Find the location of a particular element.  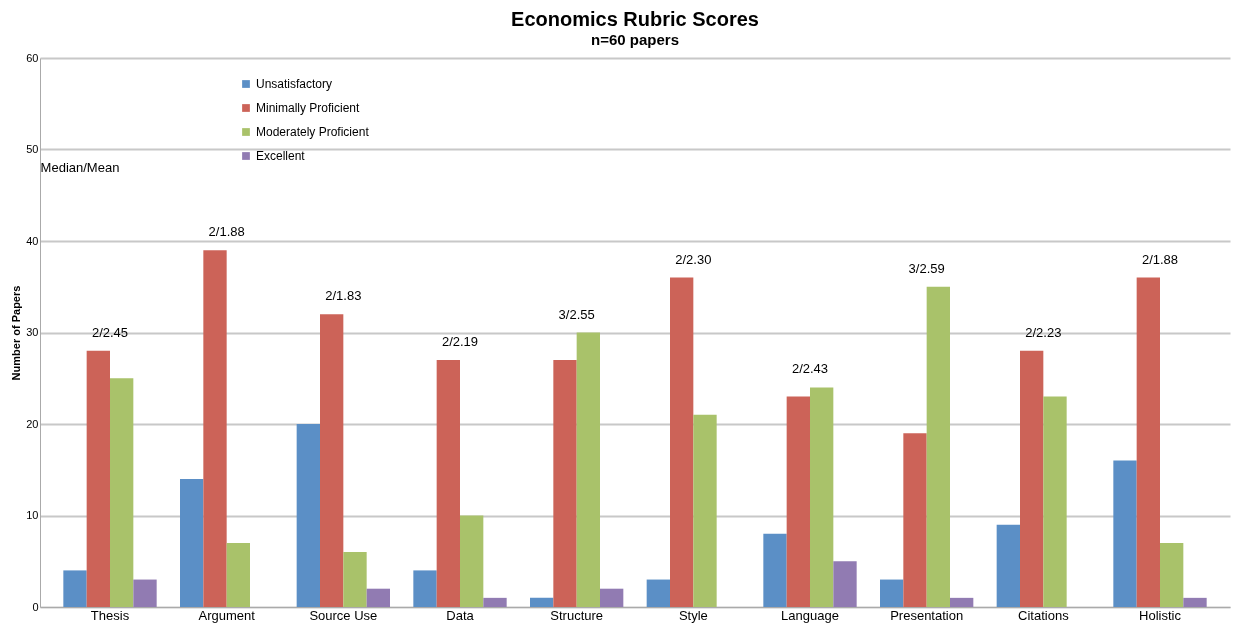

x-tick-label: Style is located at coordinates (693, 615).